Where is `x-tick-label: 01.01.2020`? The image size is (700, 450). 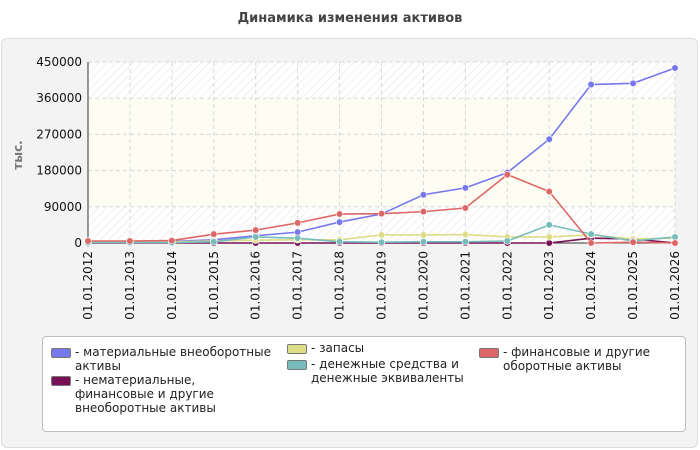
x-tick-label: 01.01.2020 is located at coordinates (423, 285).